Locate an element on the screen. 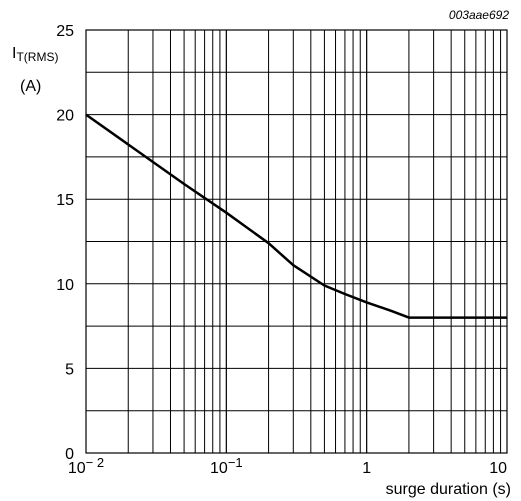 Image resolution: width=521 pixels, height=501 pixels. y-axis-label-main: I is located at coordinates (14, 53).